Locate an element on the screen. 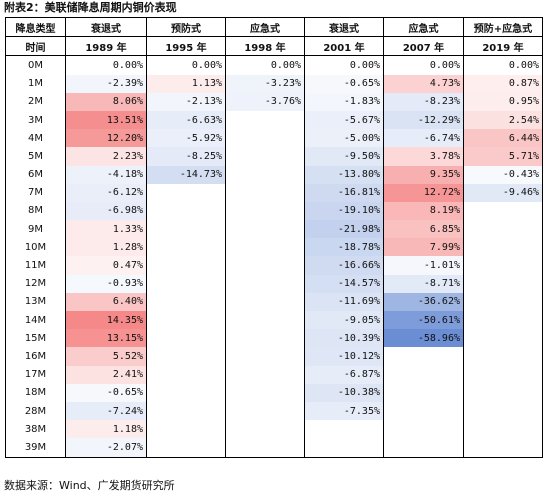  table-row: 1M -2.39% 1.13% -3.23% -0.65% 4.73% 0.87% is located at coordinates (274, 83).